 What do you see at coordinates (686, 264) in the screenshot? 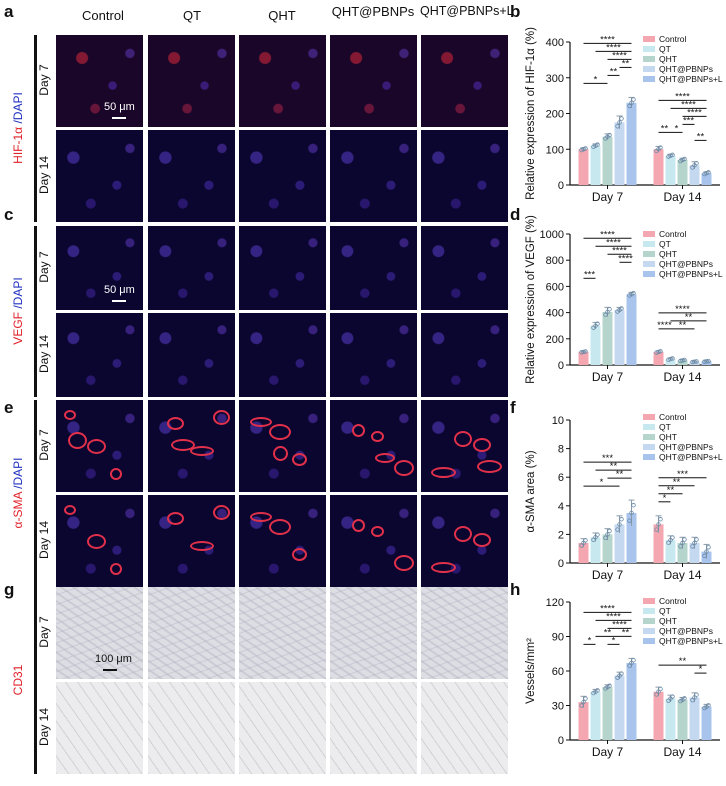
I see `legend-label-d: QHT@PBNPs` at bounding box center [686, 264].